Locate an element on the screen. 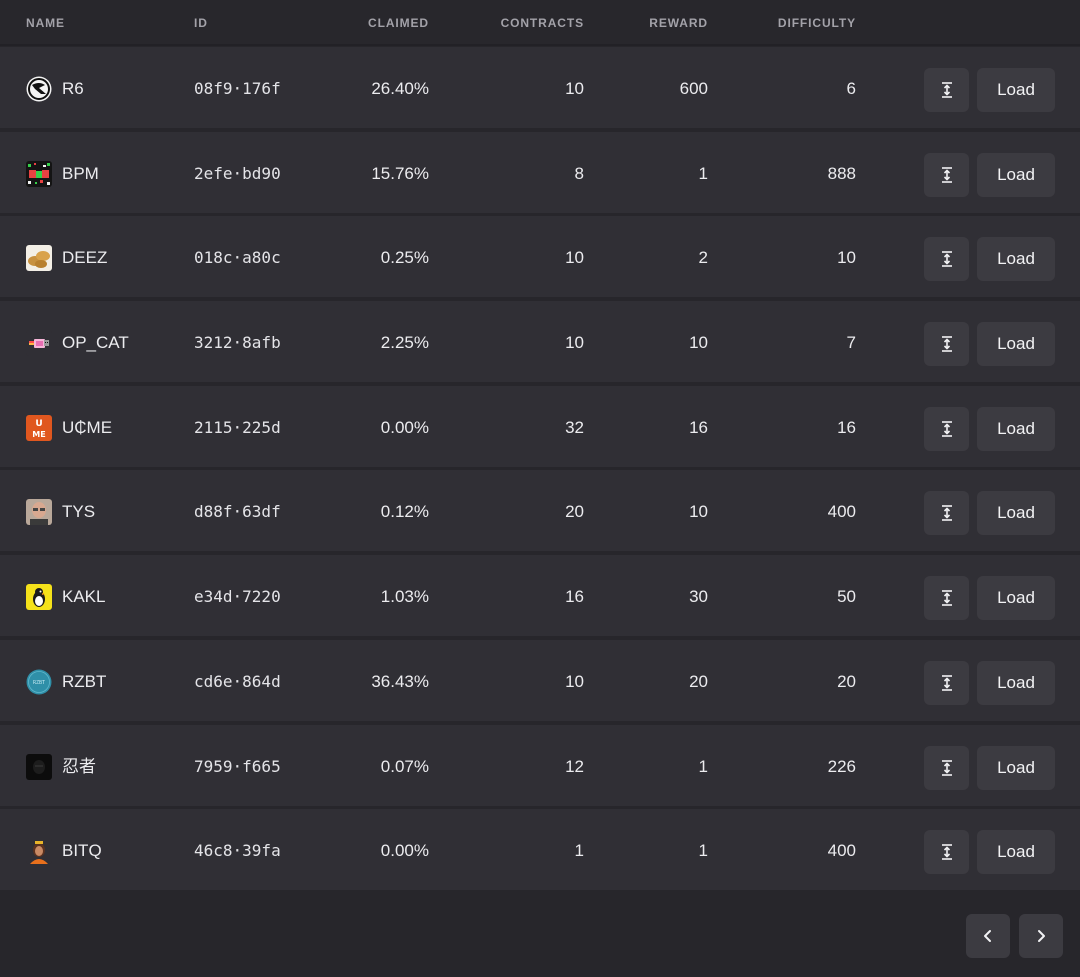 The width and height of the screenshot is (1080, 977). token-claimed: 0.07% is located at coordinates (404, 766).